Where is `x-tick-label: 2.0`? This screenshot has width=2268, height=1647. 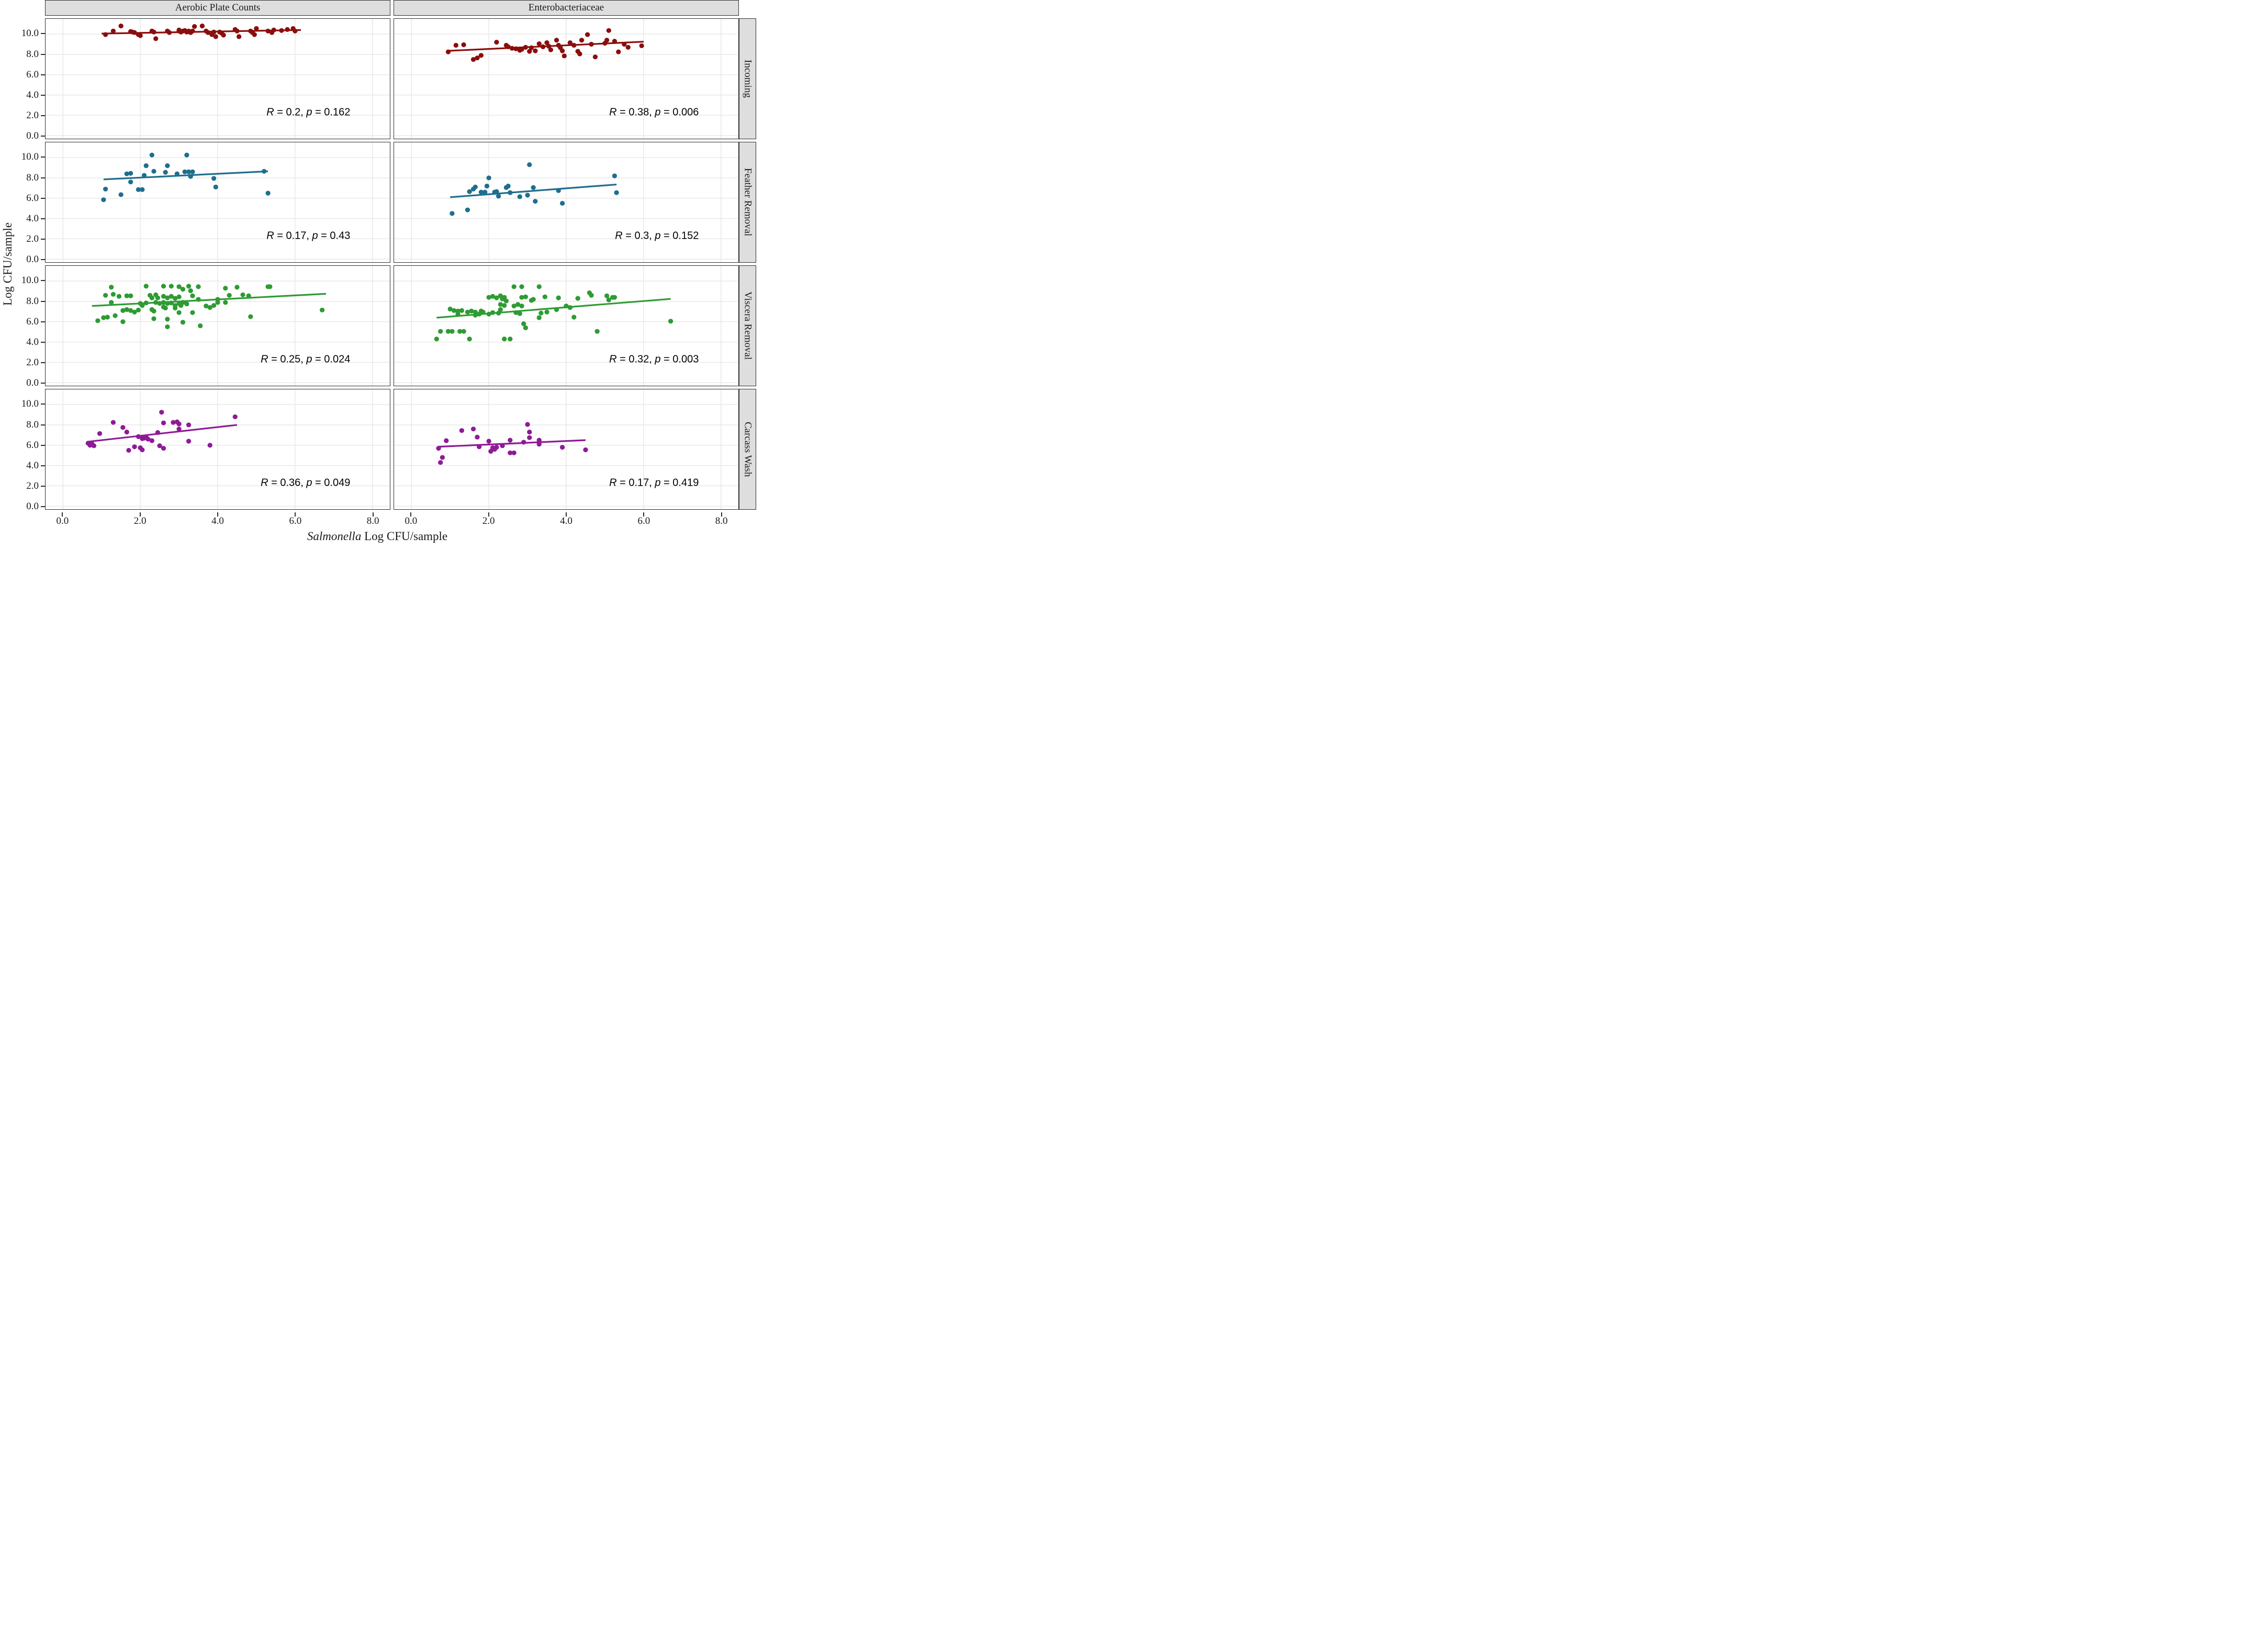 x-tick-label: 2.0 is located at coordinates (488, 521).